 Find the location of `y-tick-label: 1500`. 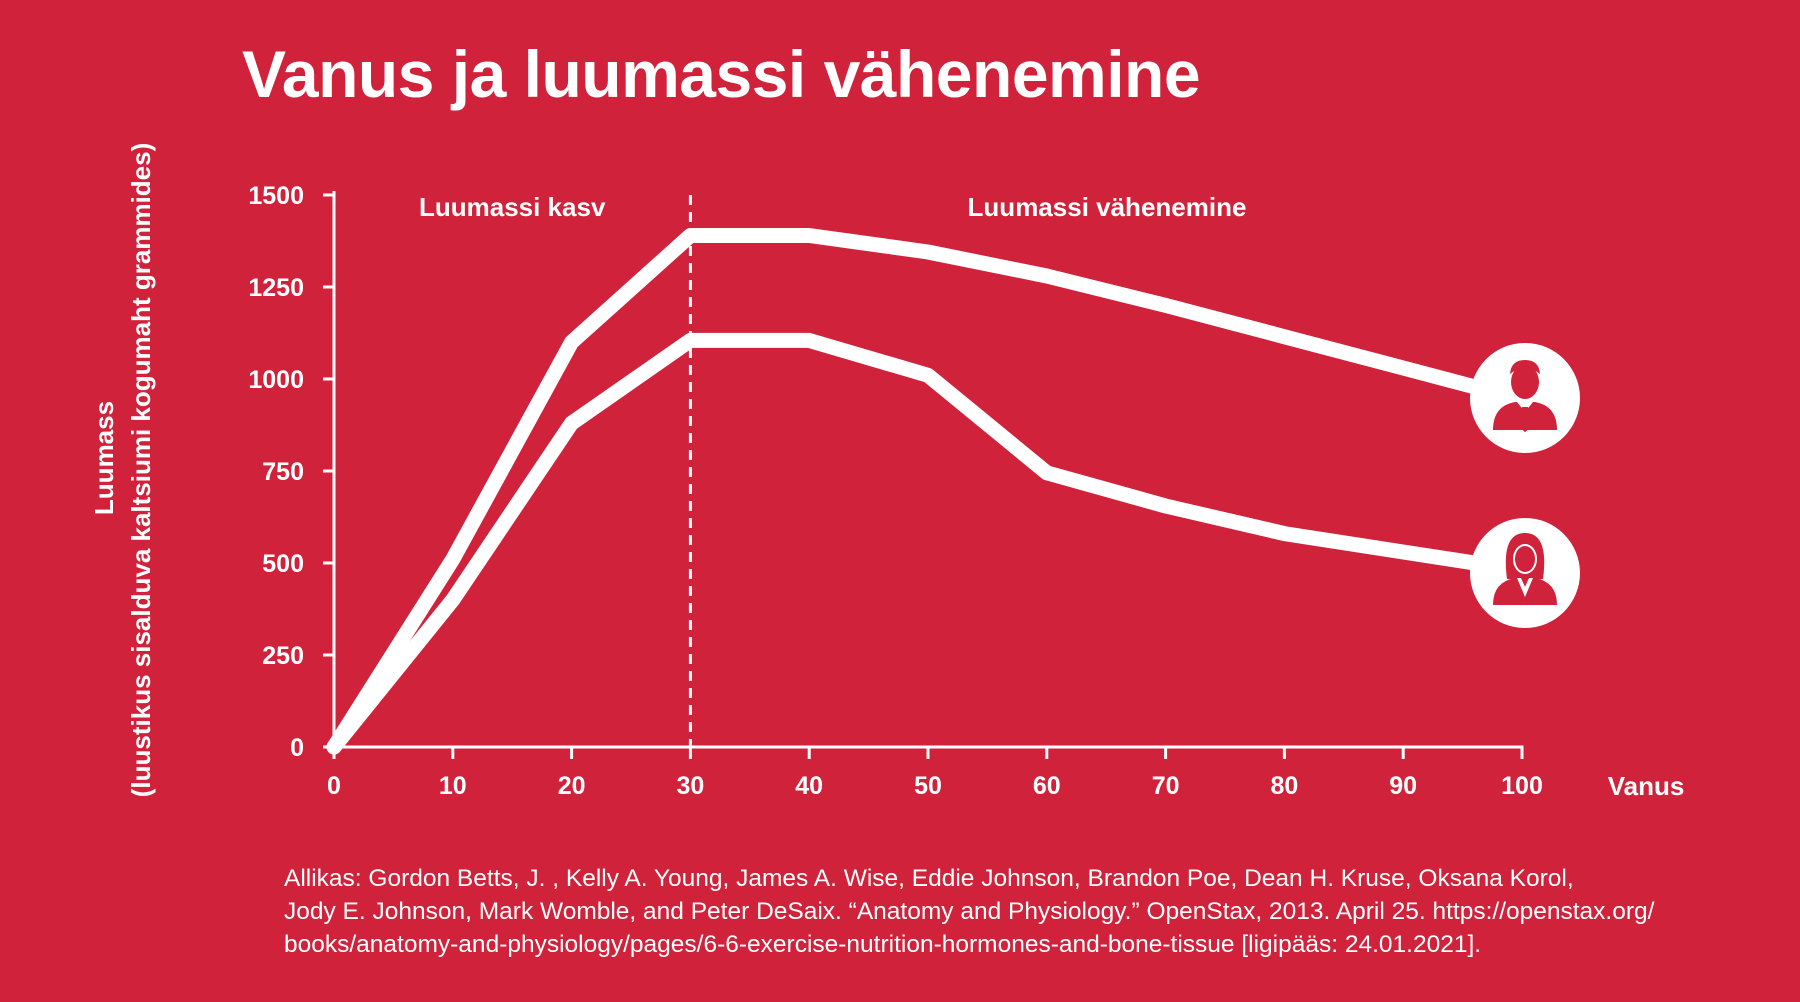

y-tick-label: 1500 is located at coordinates (276, 196).